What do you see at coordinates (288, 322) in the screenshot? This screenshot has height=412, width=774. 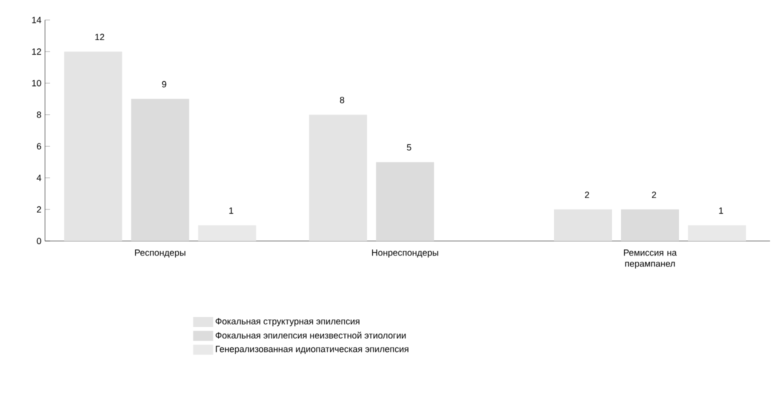 I see `legend-label: Фокальная структурная эпилепсия` at bounding box center [288, 322].